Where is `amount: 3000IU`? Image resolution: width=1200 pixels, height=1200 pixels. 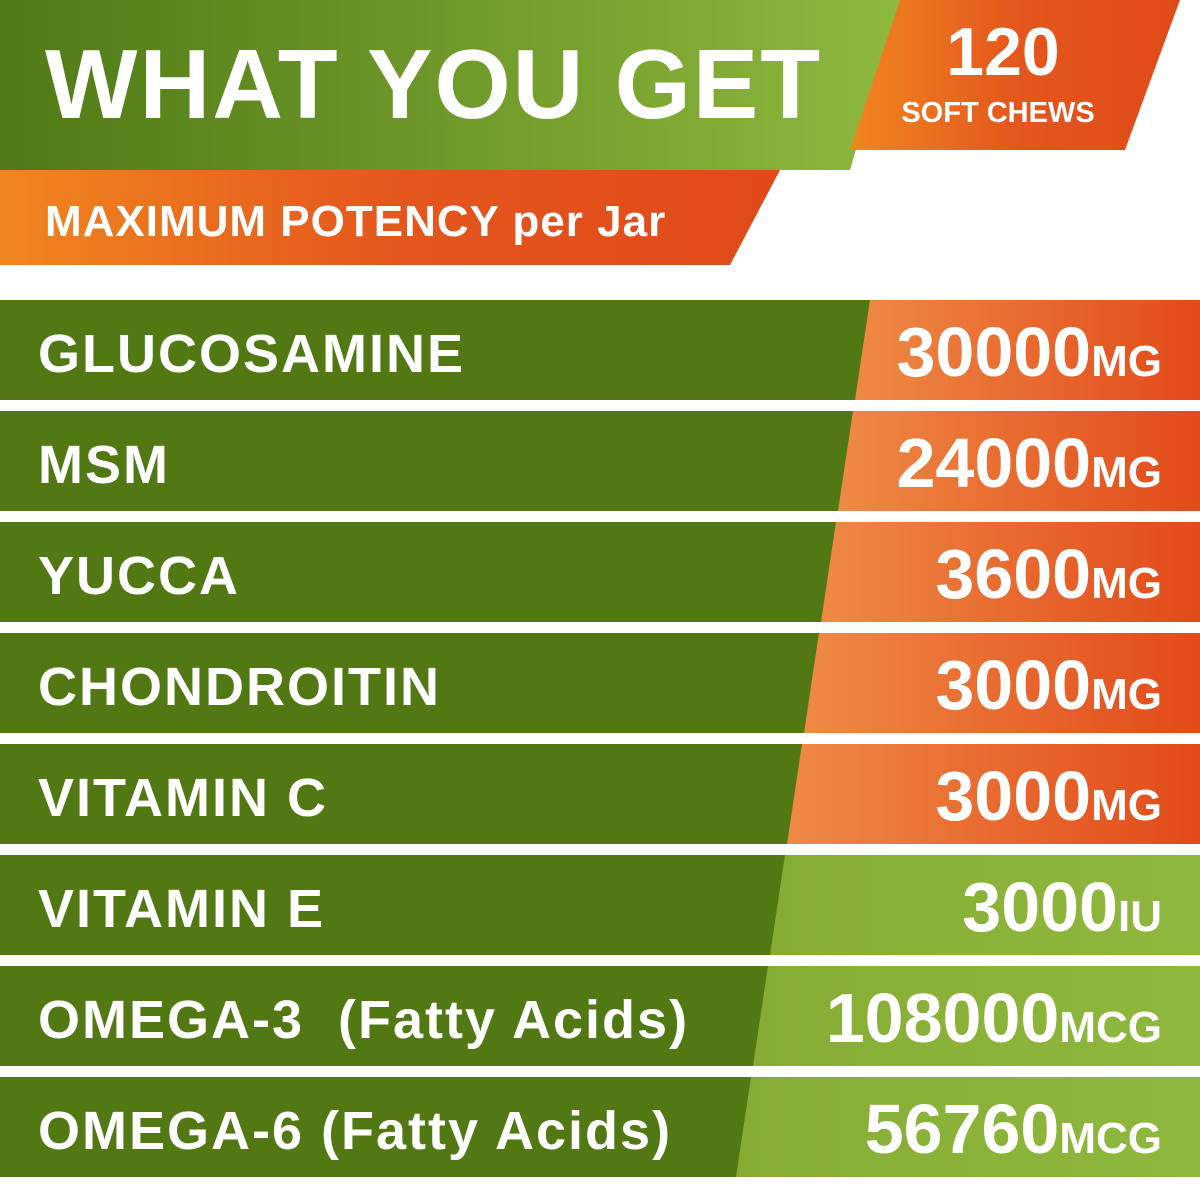
amount: 3000IU is located at coordinates (1062, 907).